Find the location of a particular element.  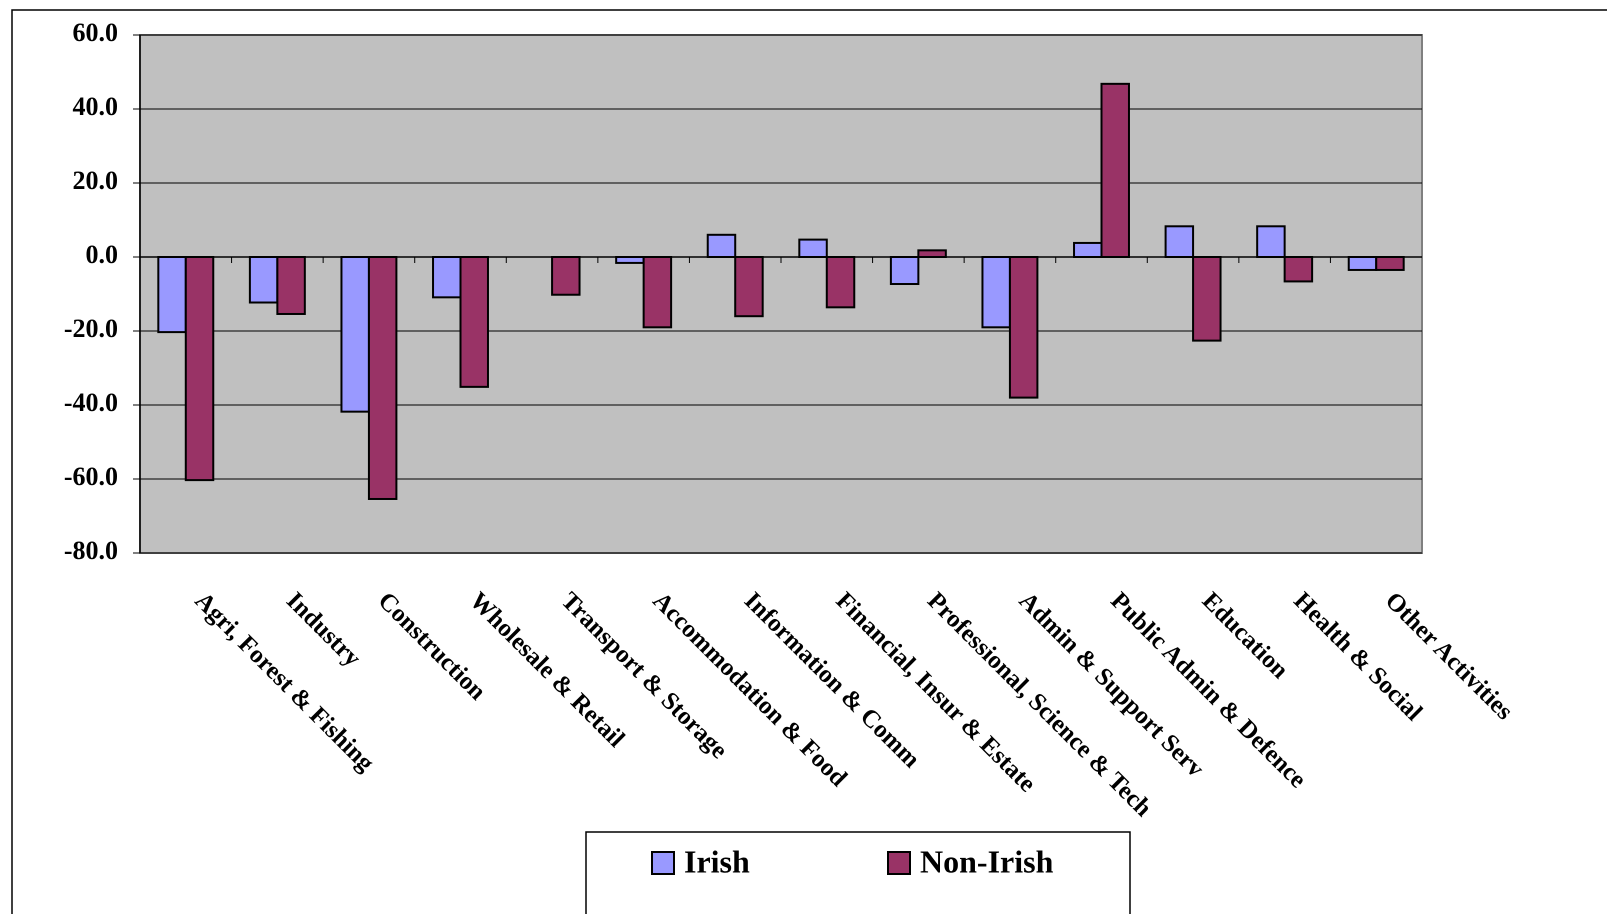

y-tick-label: -60.0 is located at coordinates (91, 476).